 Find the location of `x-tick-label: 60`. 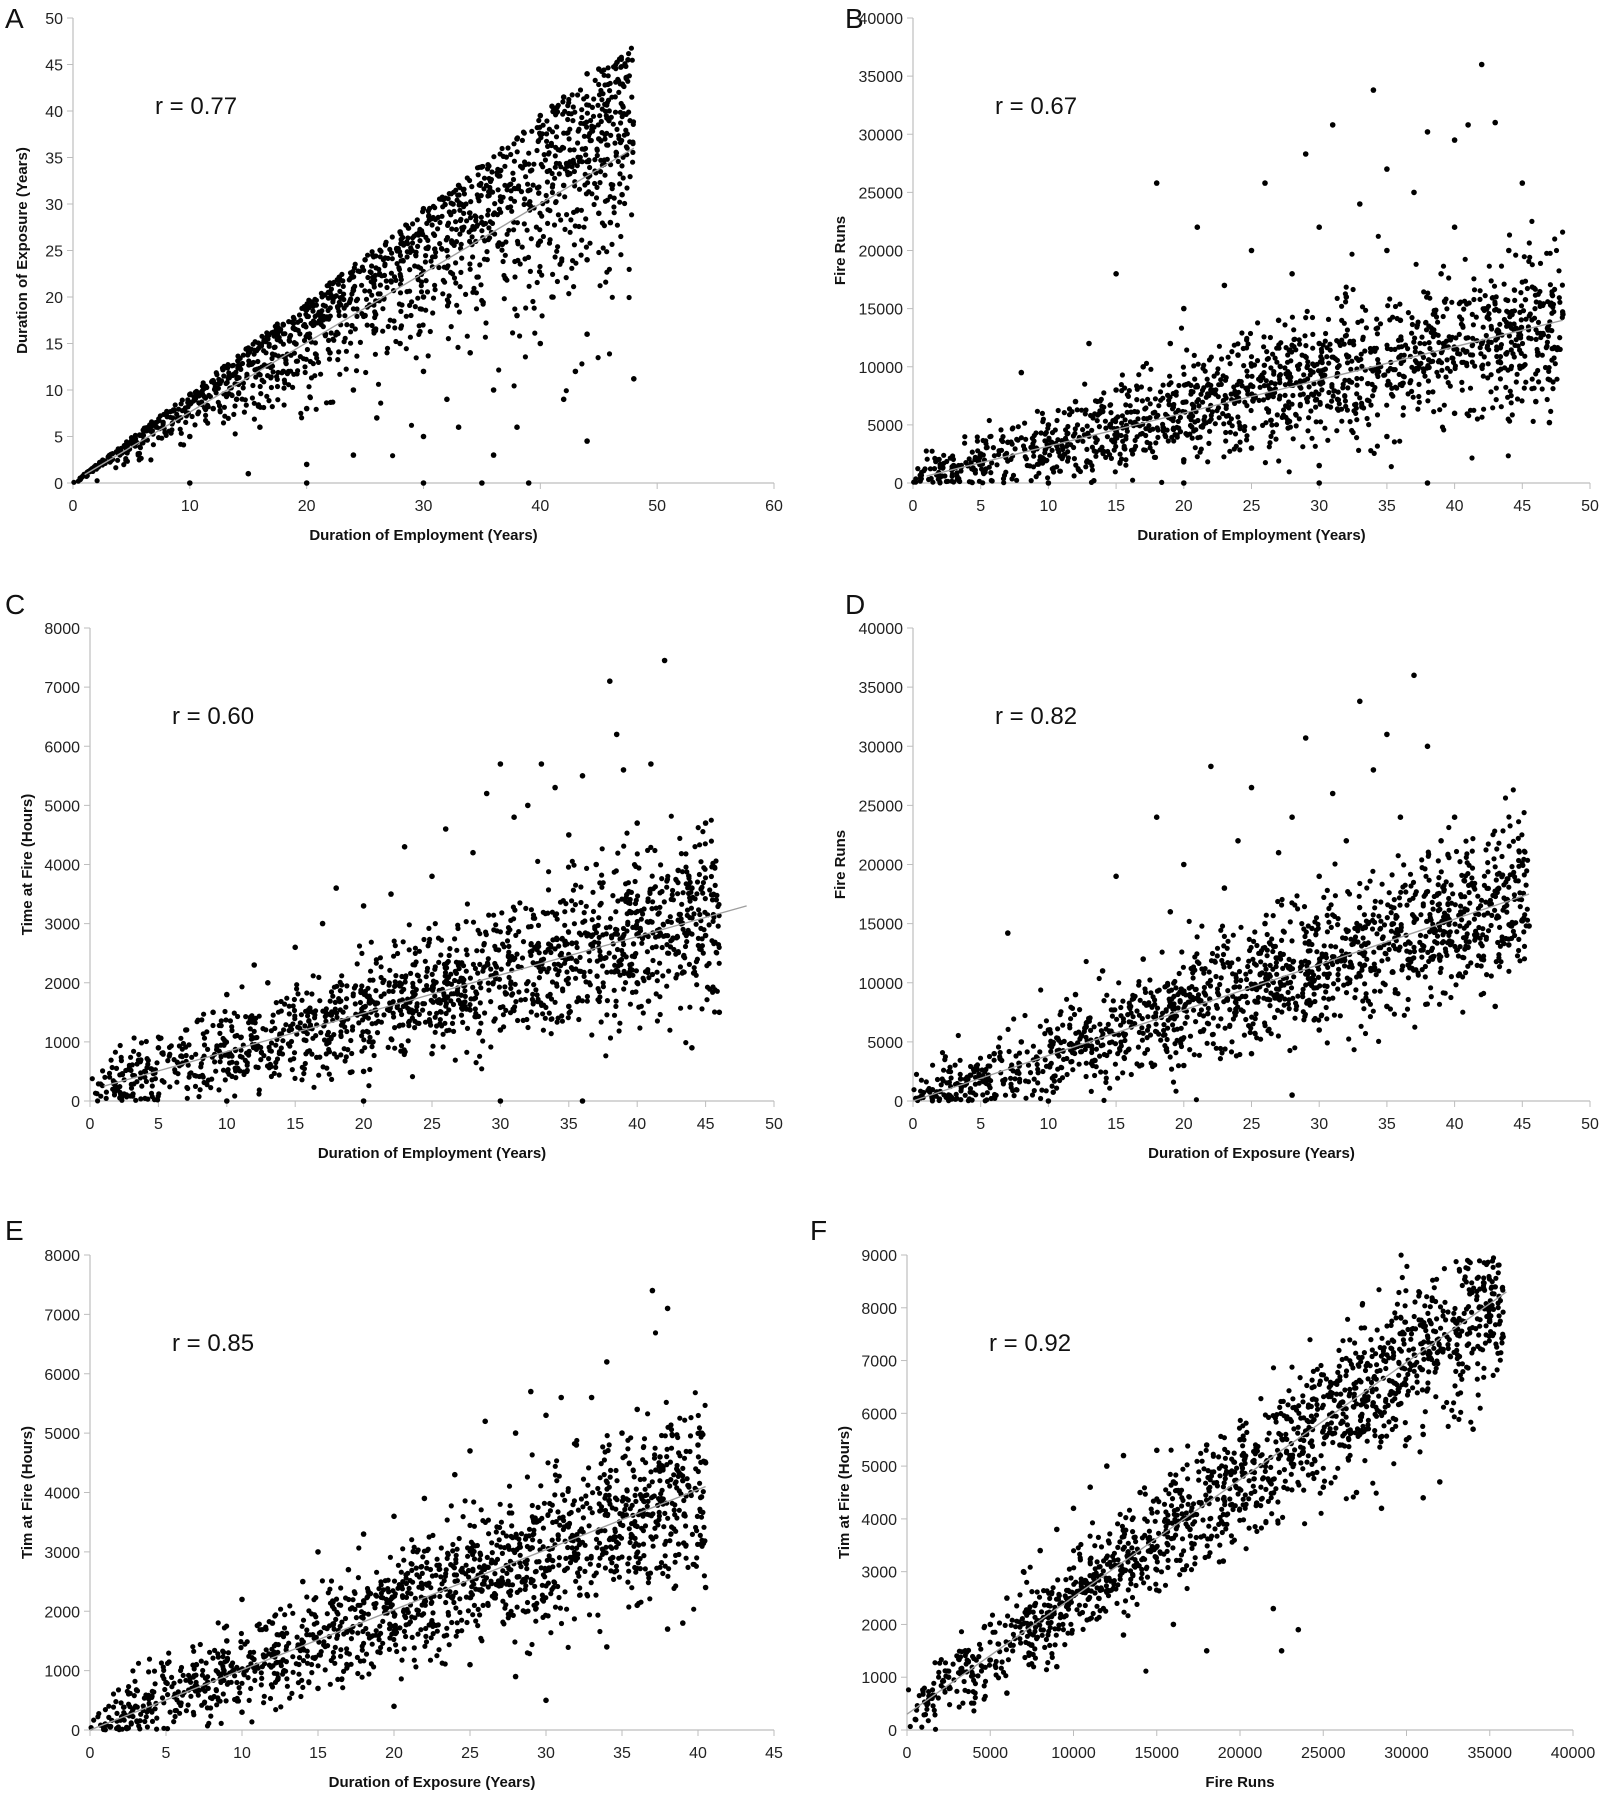

x-tick-label: 60 is located at coordinates (774, 506).